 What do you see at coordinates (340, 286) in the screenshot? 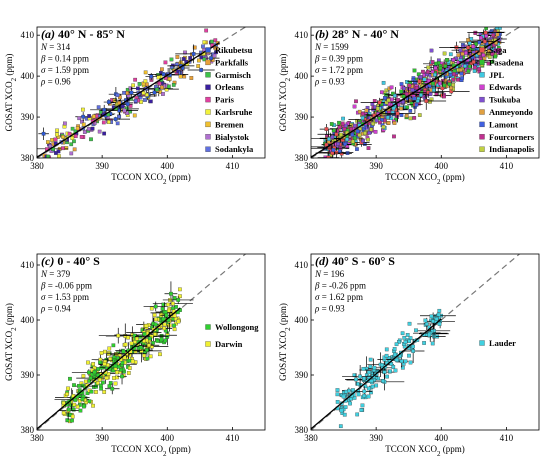
I see `stat-line: β = -0.26 ppm` at bounding box center [340, 286].